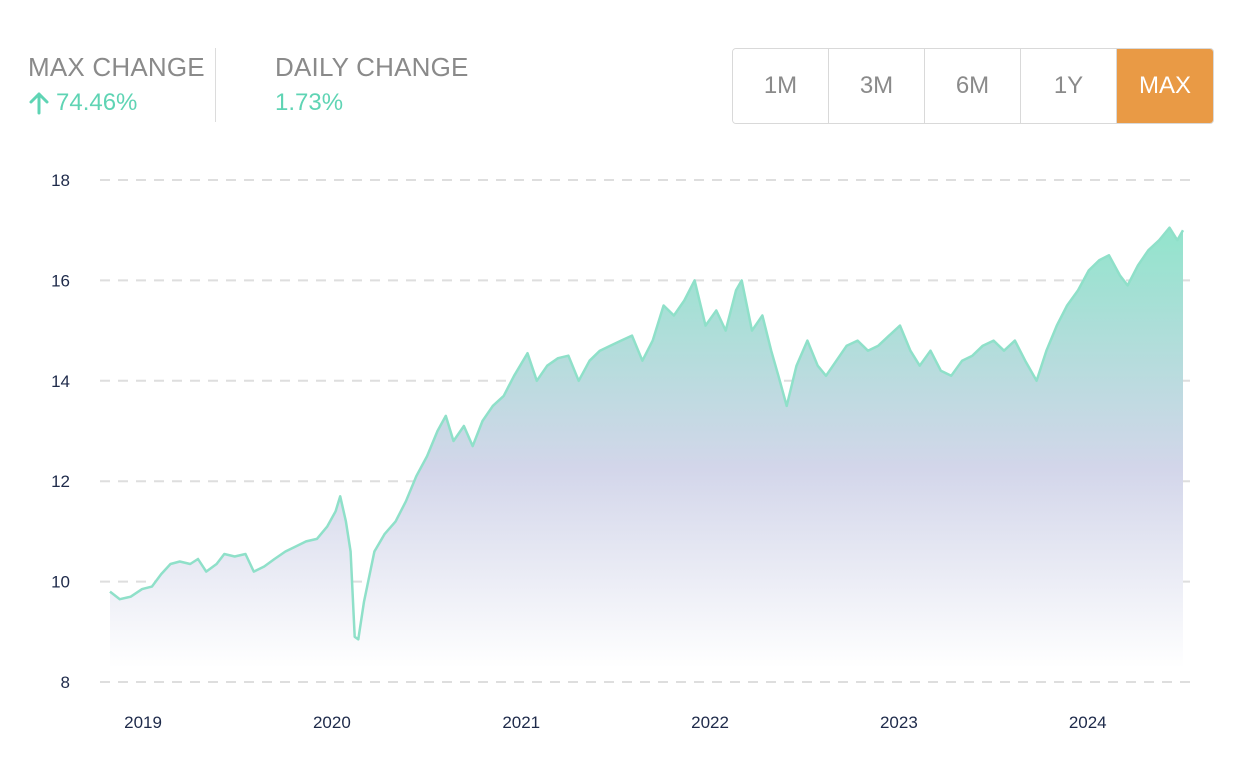  I want to click on range-button-1m: 1M, so click(781, 86).